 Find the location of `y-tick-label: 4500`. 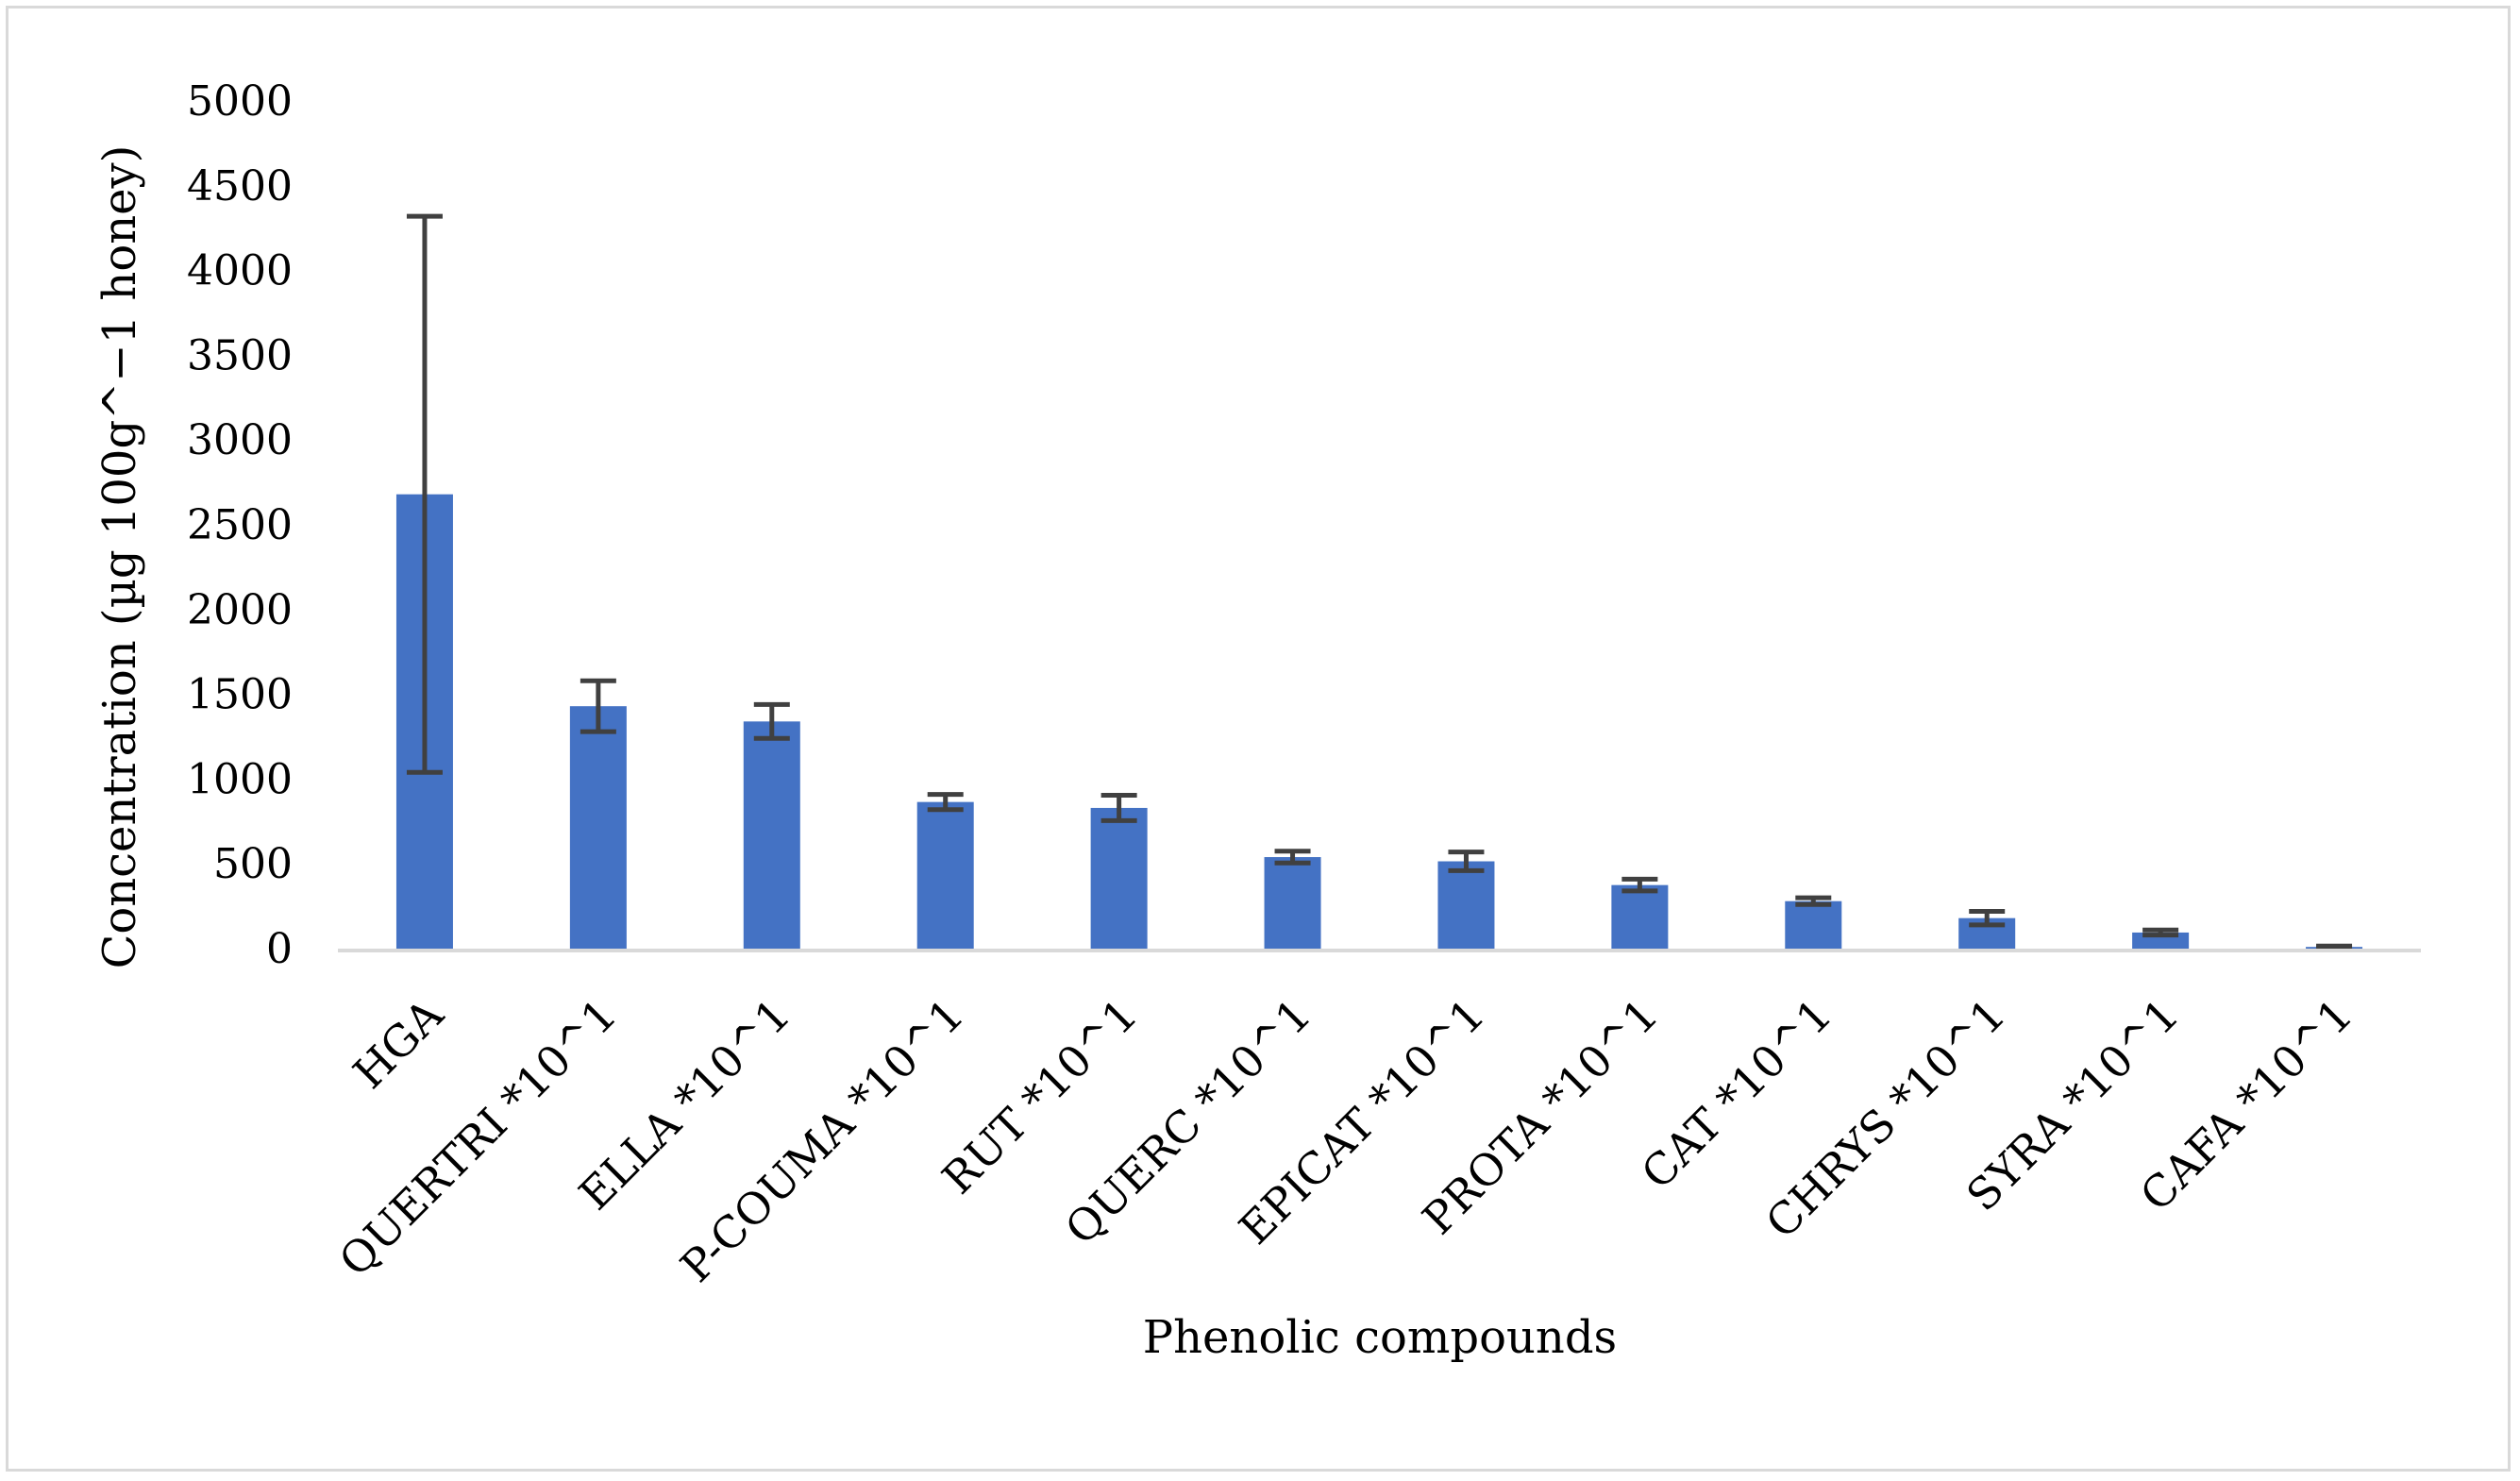

y-tick-label: 4500 is located at coordinates (240, 186).